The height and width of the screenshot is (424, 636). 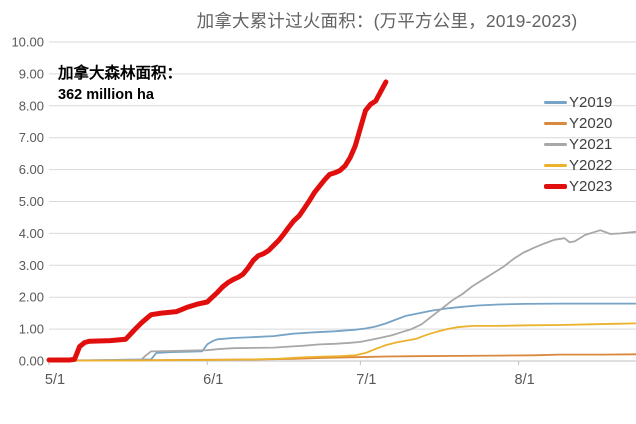 What do you see at coordinates (31, 169) in the screenshot?
I see `y-axis-tick-label: 6.00` at bounding box center [31, 169].